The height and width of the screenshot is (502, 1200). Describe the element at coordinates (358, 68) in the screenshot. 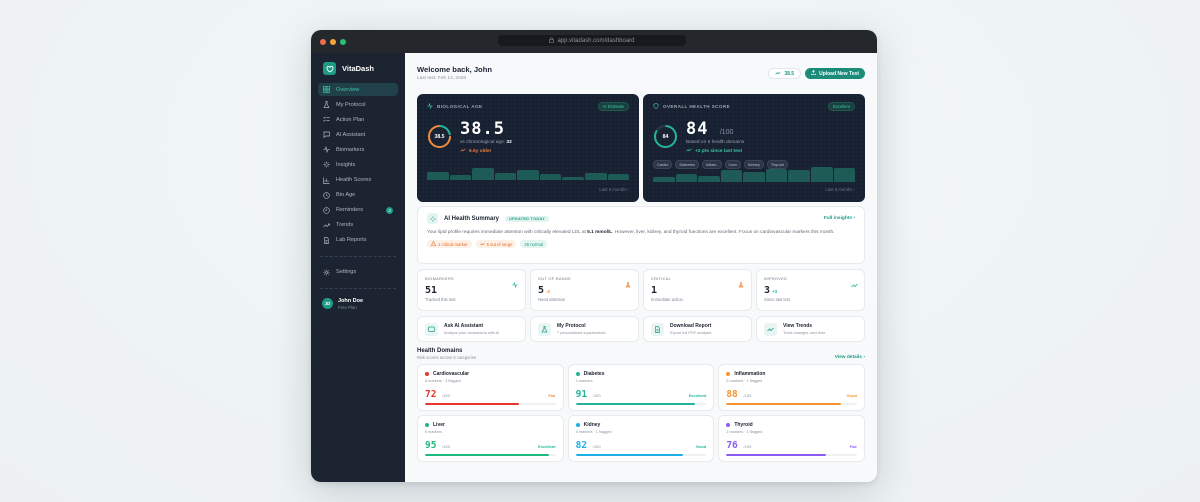

I see `brand: VitaDash` at that location.